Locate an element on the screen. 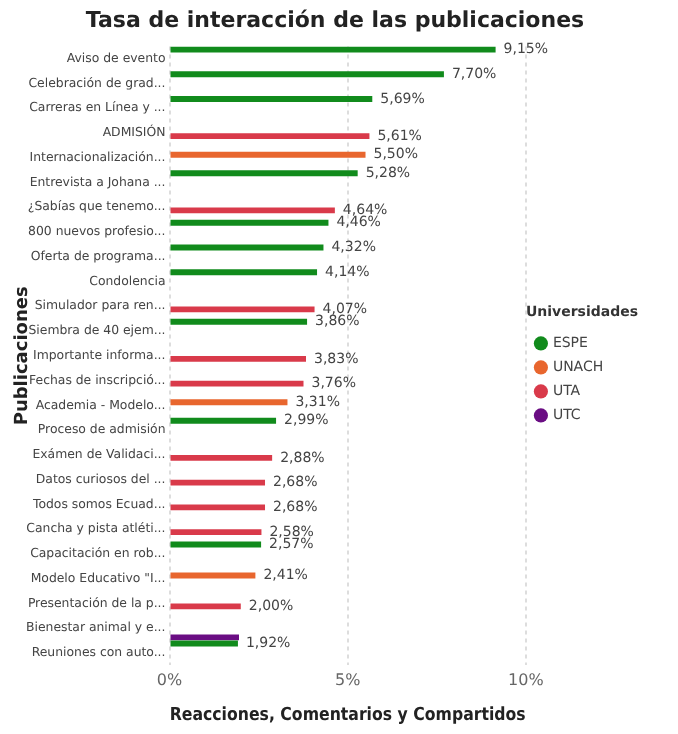 The height and width of the screenshot is (734, 678). chart-title: Tasa de interacción de las publicaciones is located at coordinates (335, 19).